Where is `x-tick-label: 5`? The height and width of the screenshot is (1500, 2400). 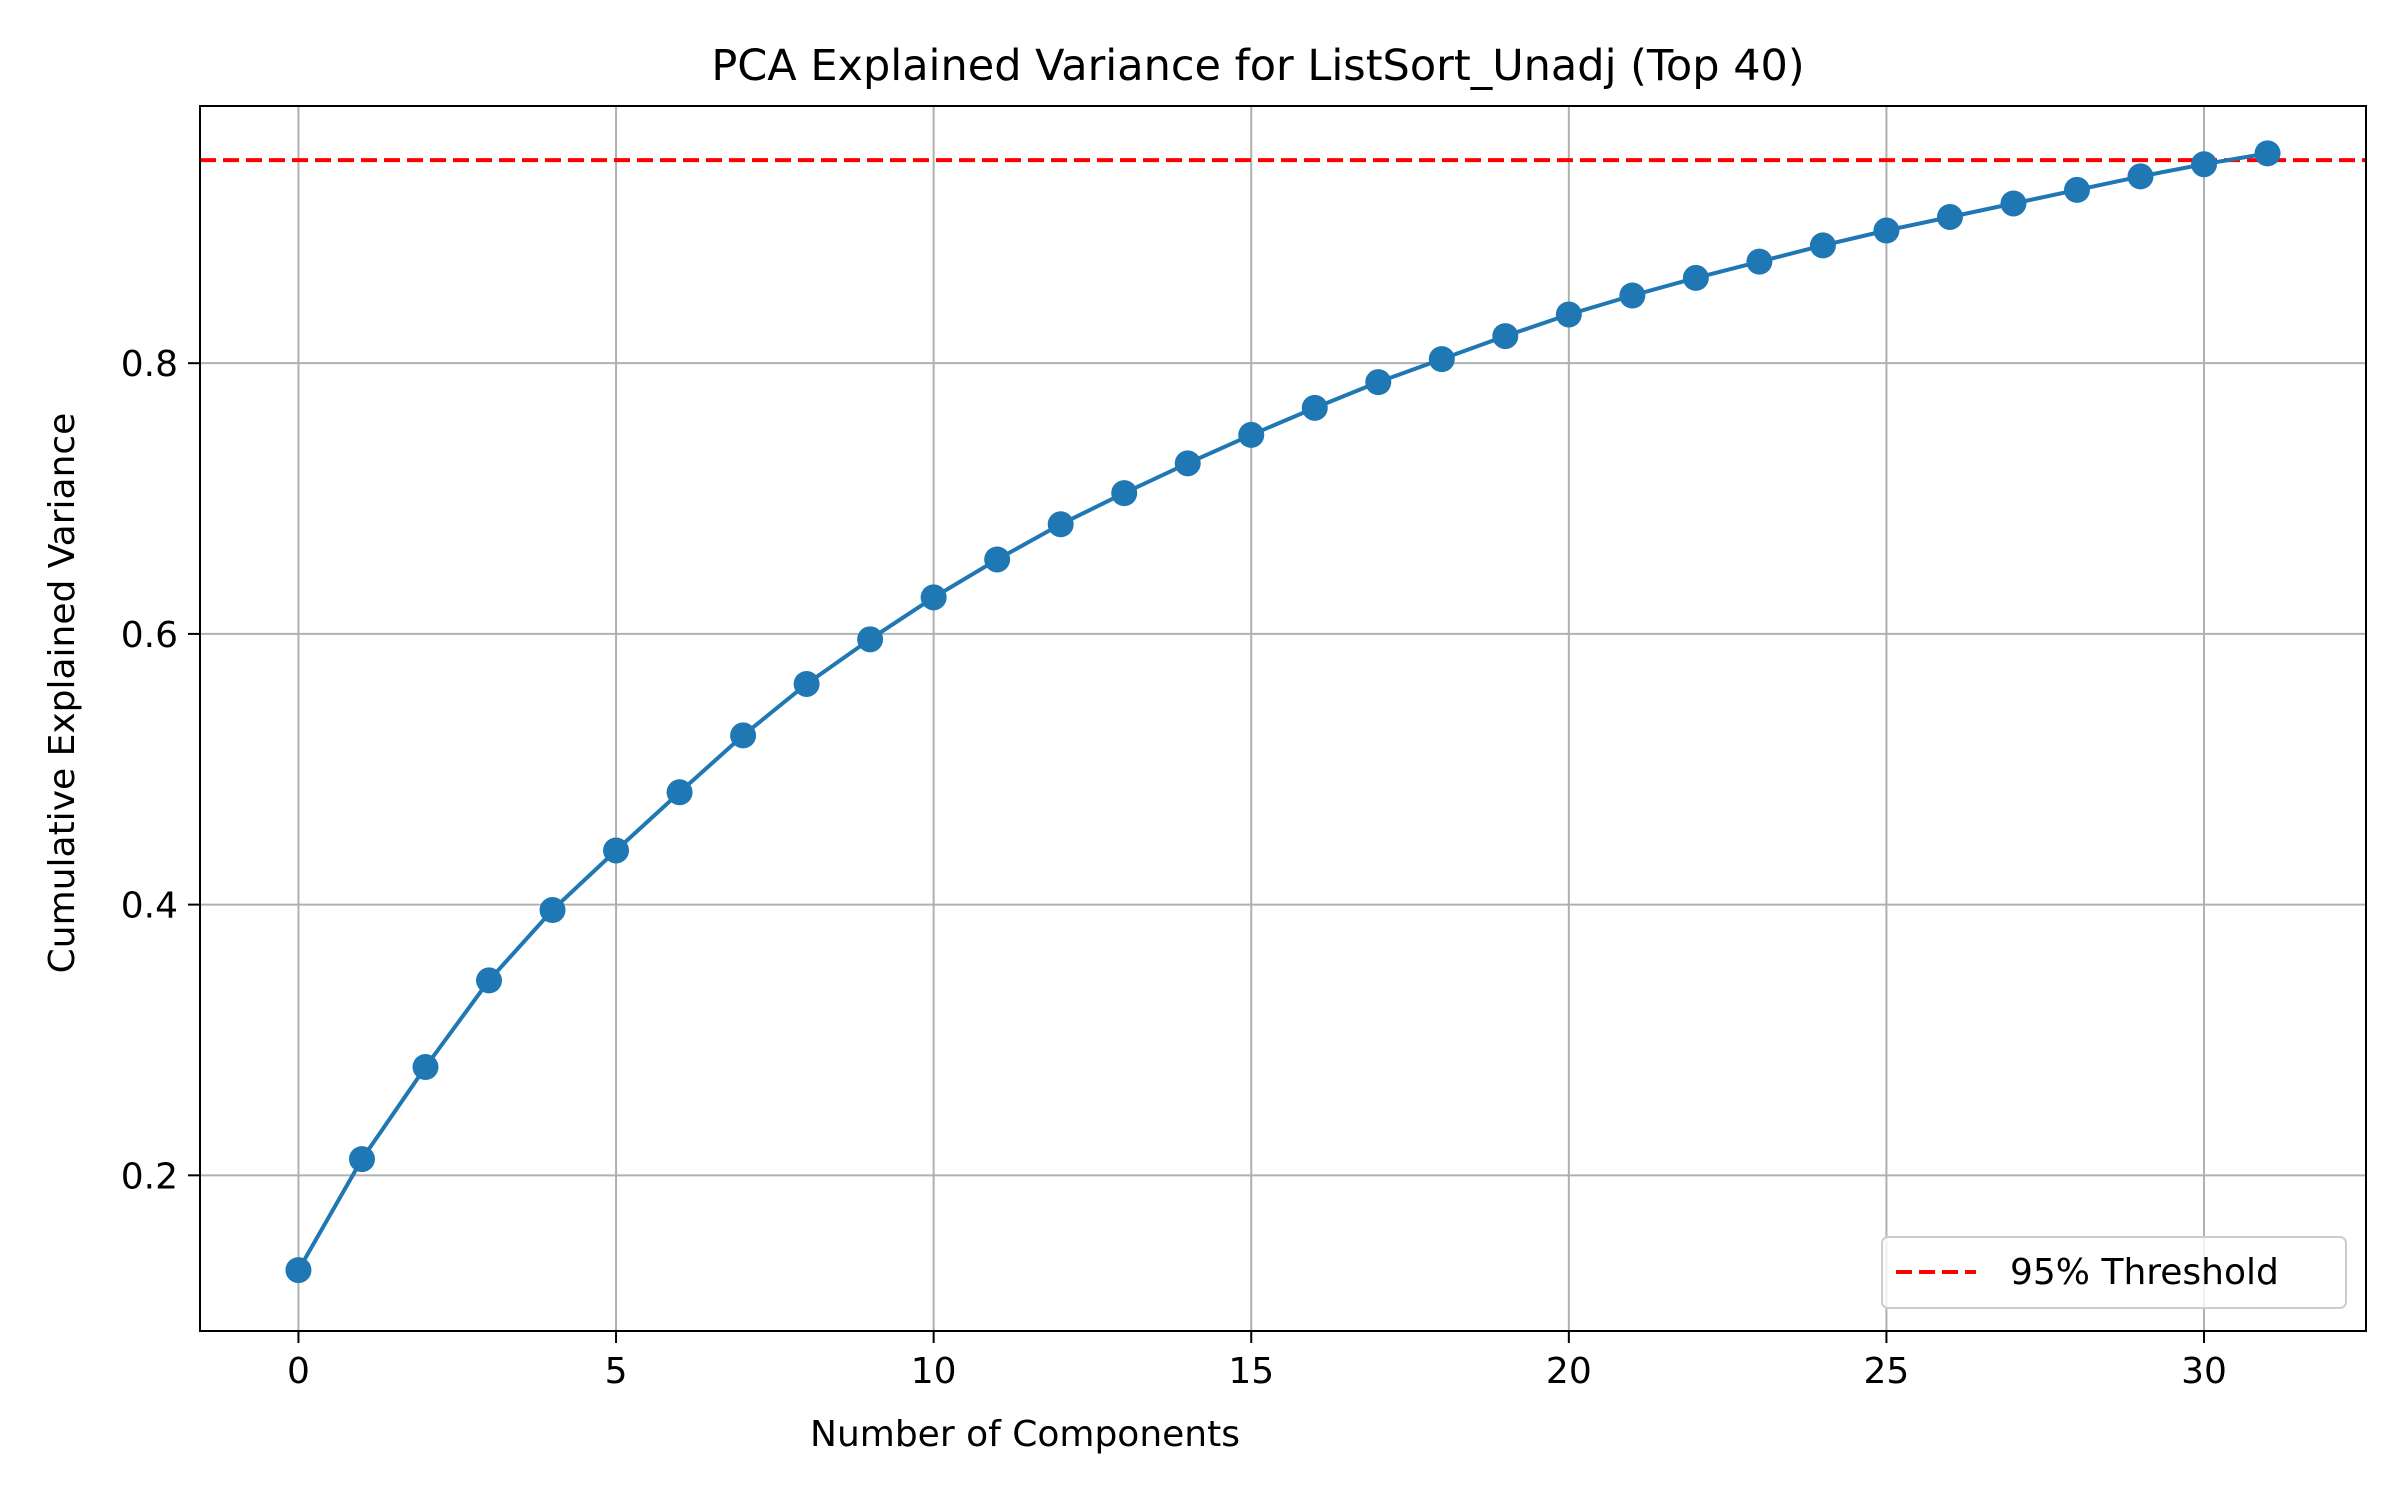
x-tick-label: 5 is located at coordinates (616, 1371).